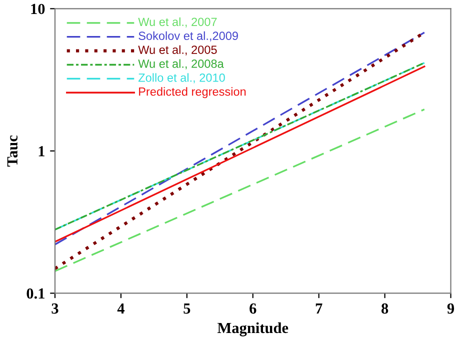 The image size is (474, 347). I want to click on y-tick-label: 0.1, so click(35, 293).